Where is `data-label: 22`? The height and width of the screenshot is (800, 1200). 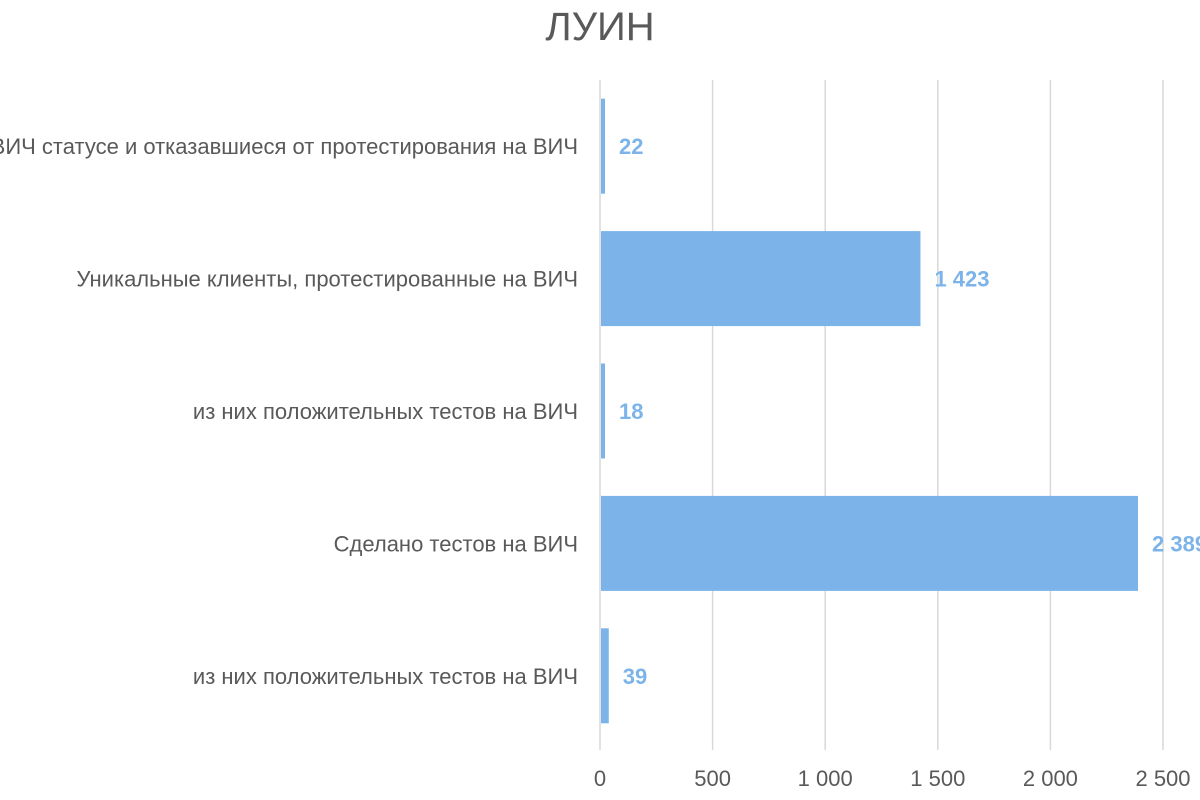
data-label: 22 is located at coordinates (631, 146).